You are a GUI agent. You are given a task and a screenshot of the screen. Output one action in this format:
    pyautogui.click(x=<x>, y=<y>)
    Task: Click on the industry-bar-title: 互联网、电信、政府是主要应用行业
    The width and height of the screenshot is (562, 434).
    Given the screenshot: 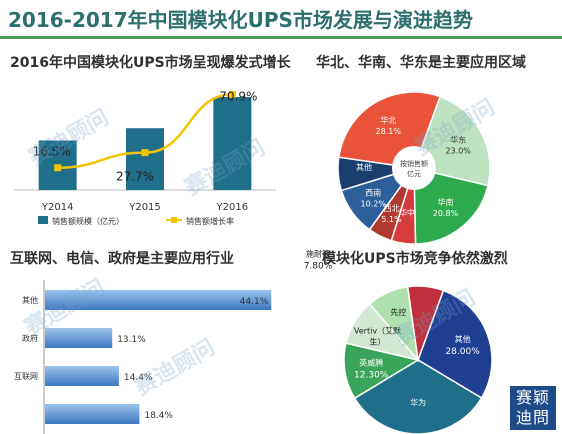 What is the action you would take?
    pyautogui.click(x=122, y=259)
    